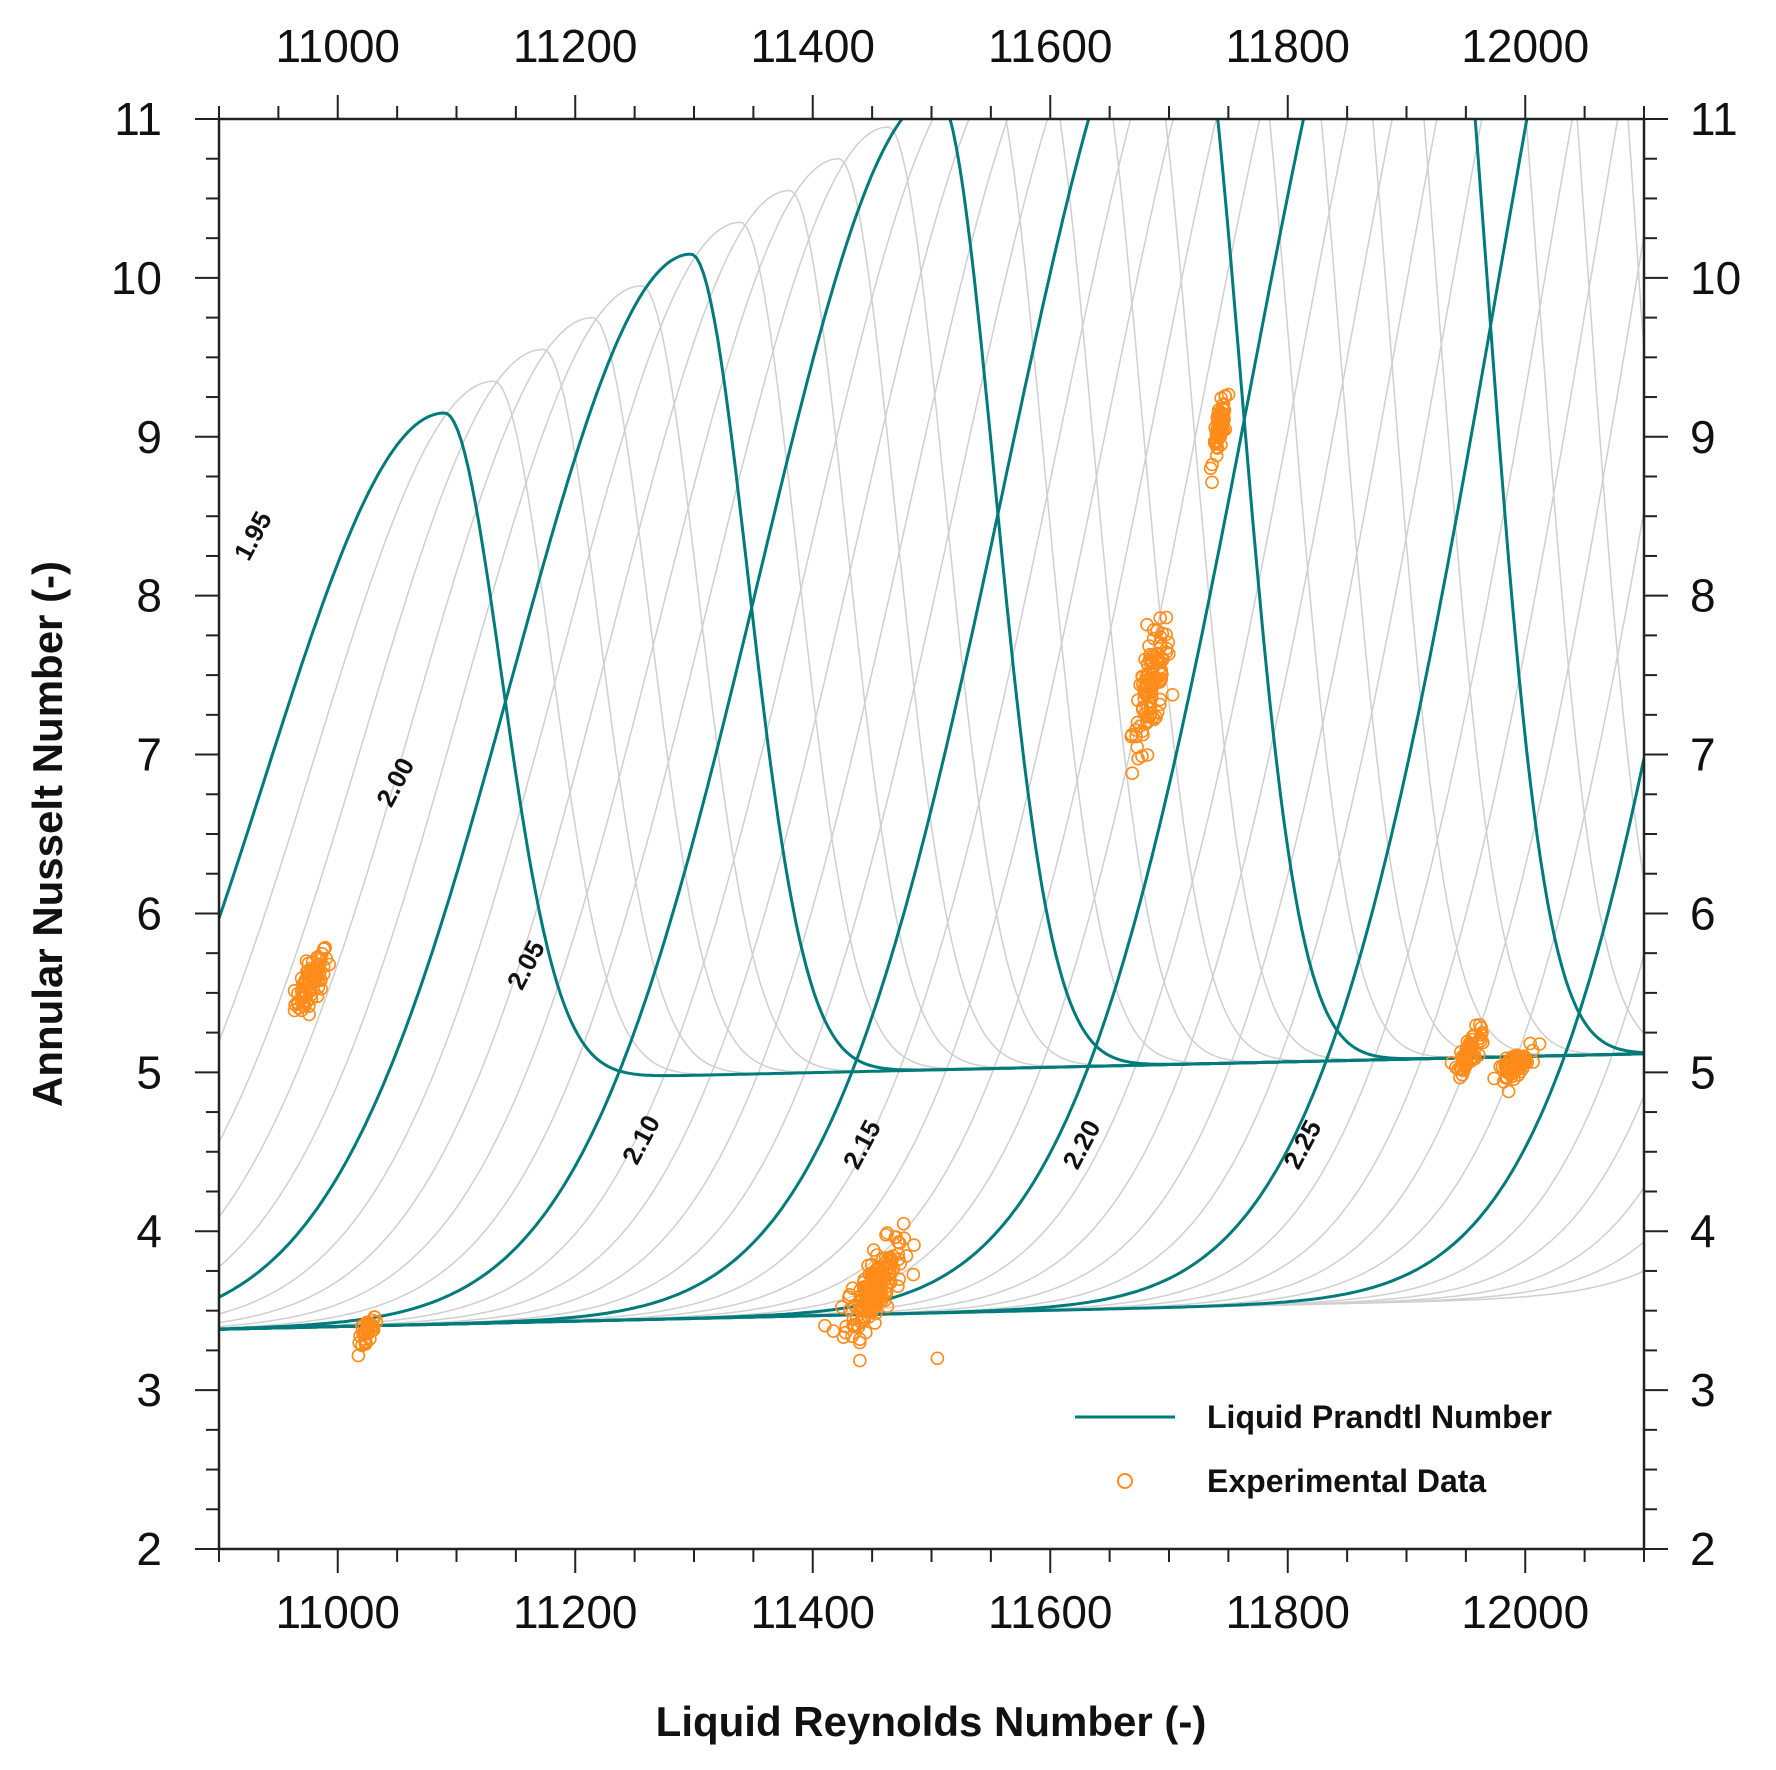 The height and width of the screenshot is (1770, 1776). Describe the element at coordinates (149, 1231) in the screenshot. I see `y-tick-label-left: 4` at that location.